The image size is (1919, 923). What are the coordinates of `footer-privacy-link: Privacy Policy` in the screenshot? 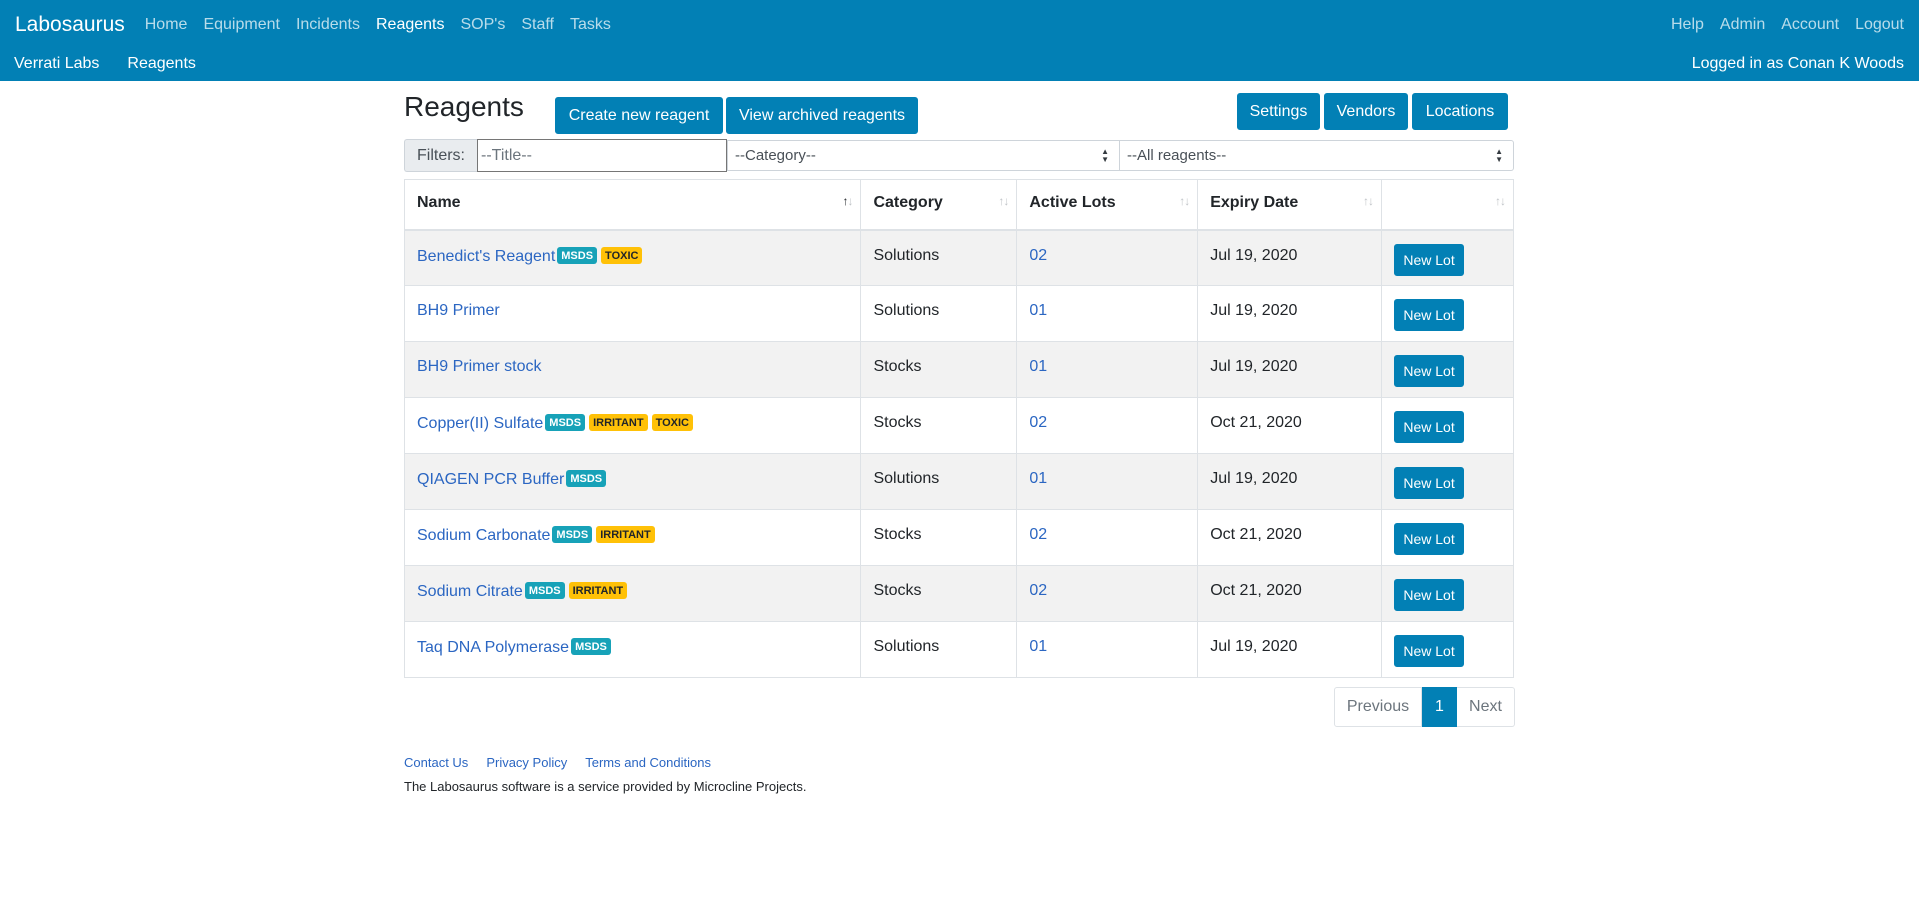 It's located at (527, 762).